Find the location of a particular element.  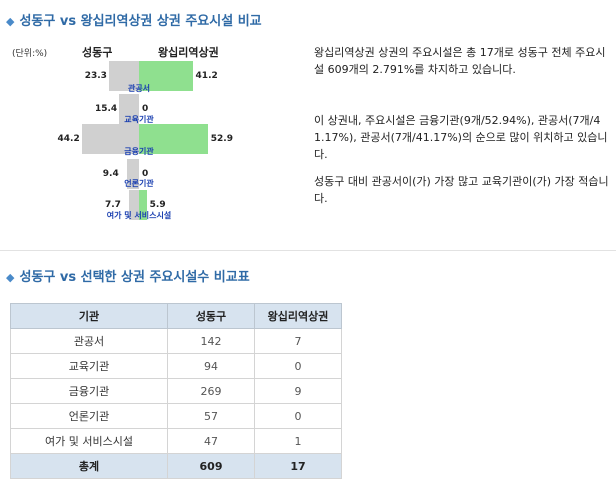

table-header-cell: 성동구 is located at coordinates (211, 316).